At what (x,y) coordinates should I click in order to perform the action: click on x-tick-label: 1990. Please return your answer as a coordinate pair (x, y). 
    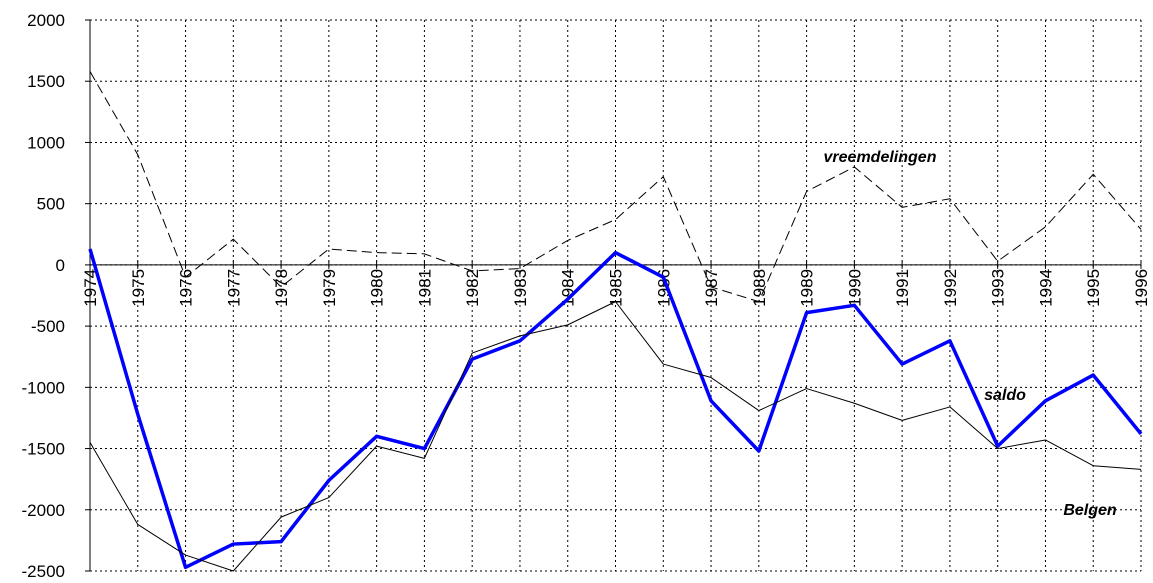
    Looking at the image, I should click on (854, 288).